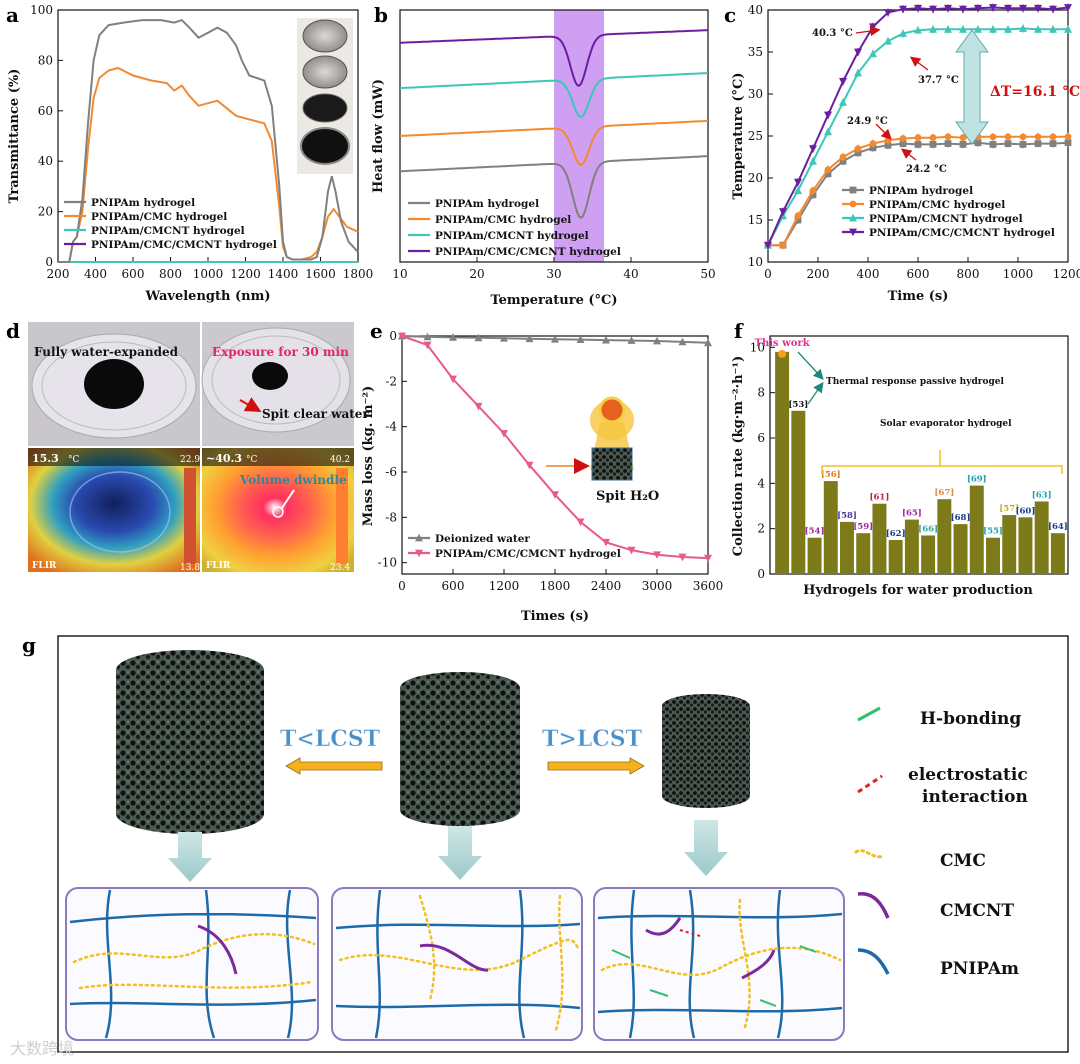 The height and width of the screenshot is (1064, 1080). I want to click on gel-swollen, so click(190, 742).